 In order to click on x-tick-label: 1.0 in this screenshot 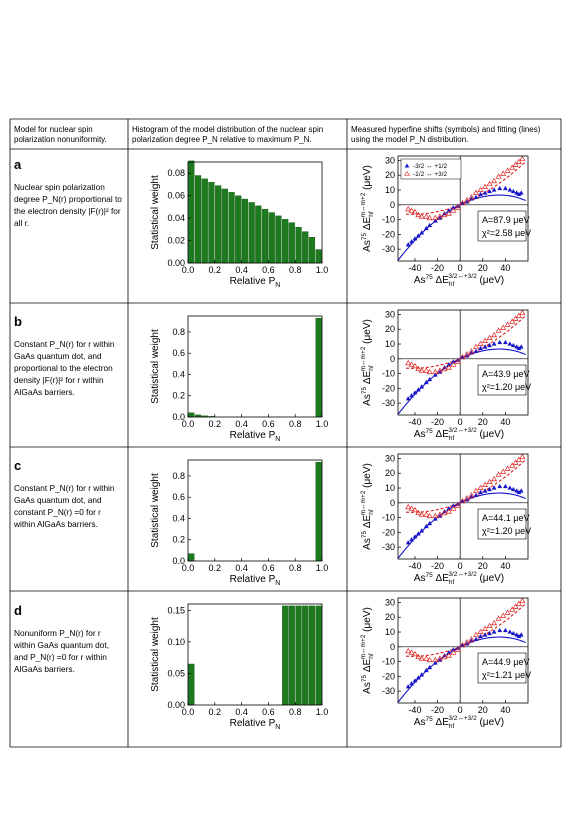, I will do `click(322, 568)`.